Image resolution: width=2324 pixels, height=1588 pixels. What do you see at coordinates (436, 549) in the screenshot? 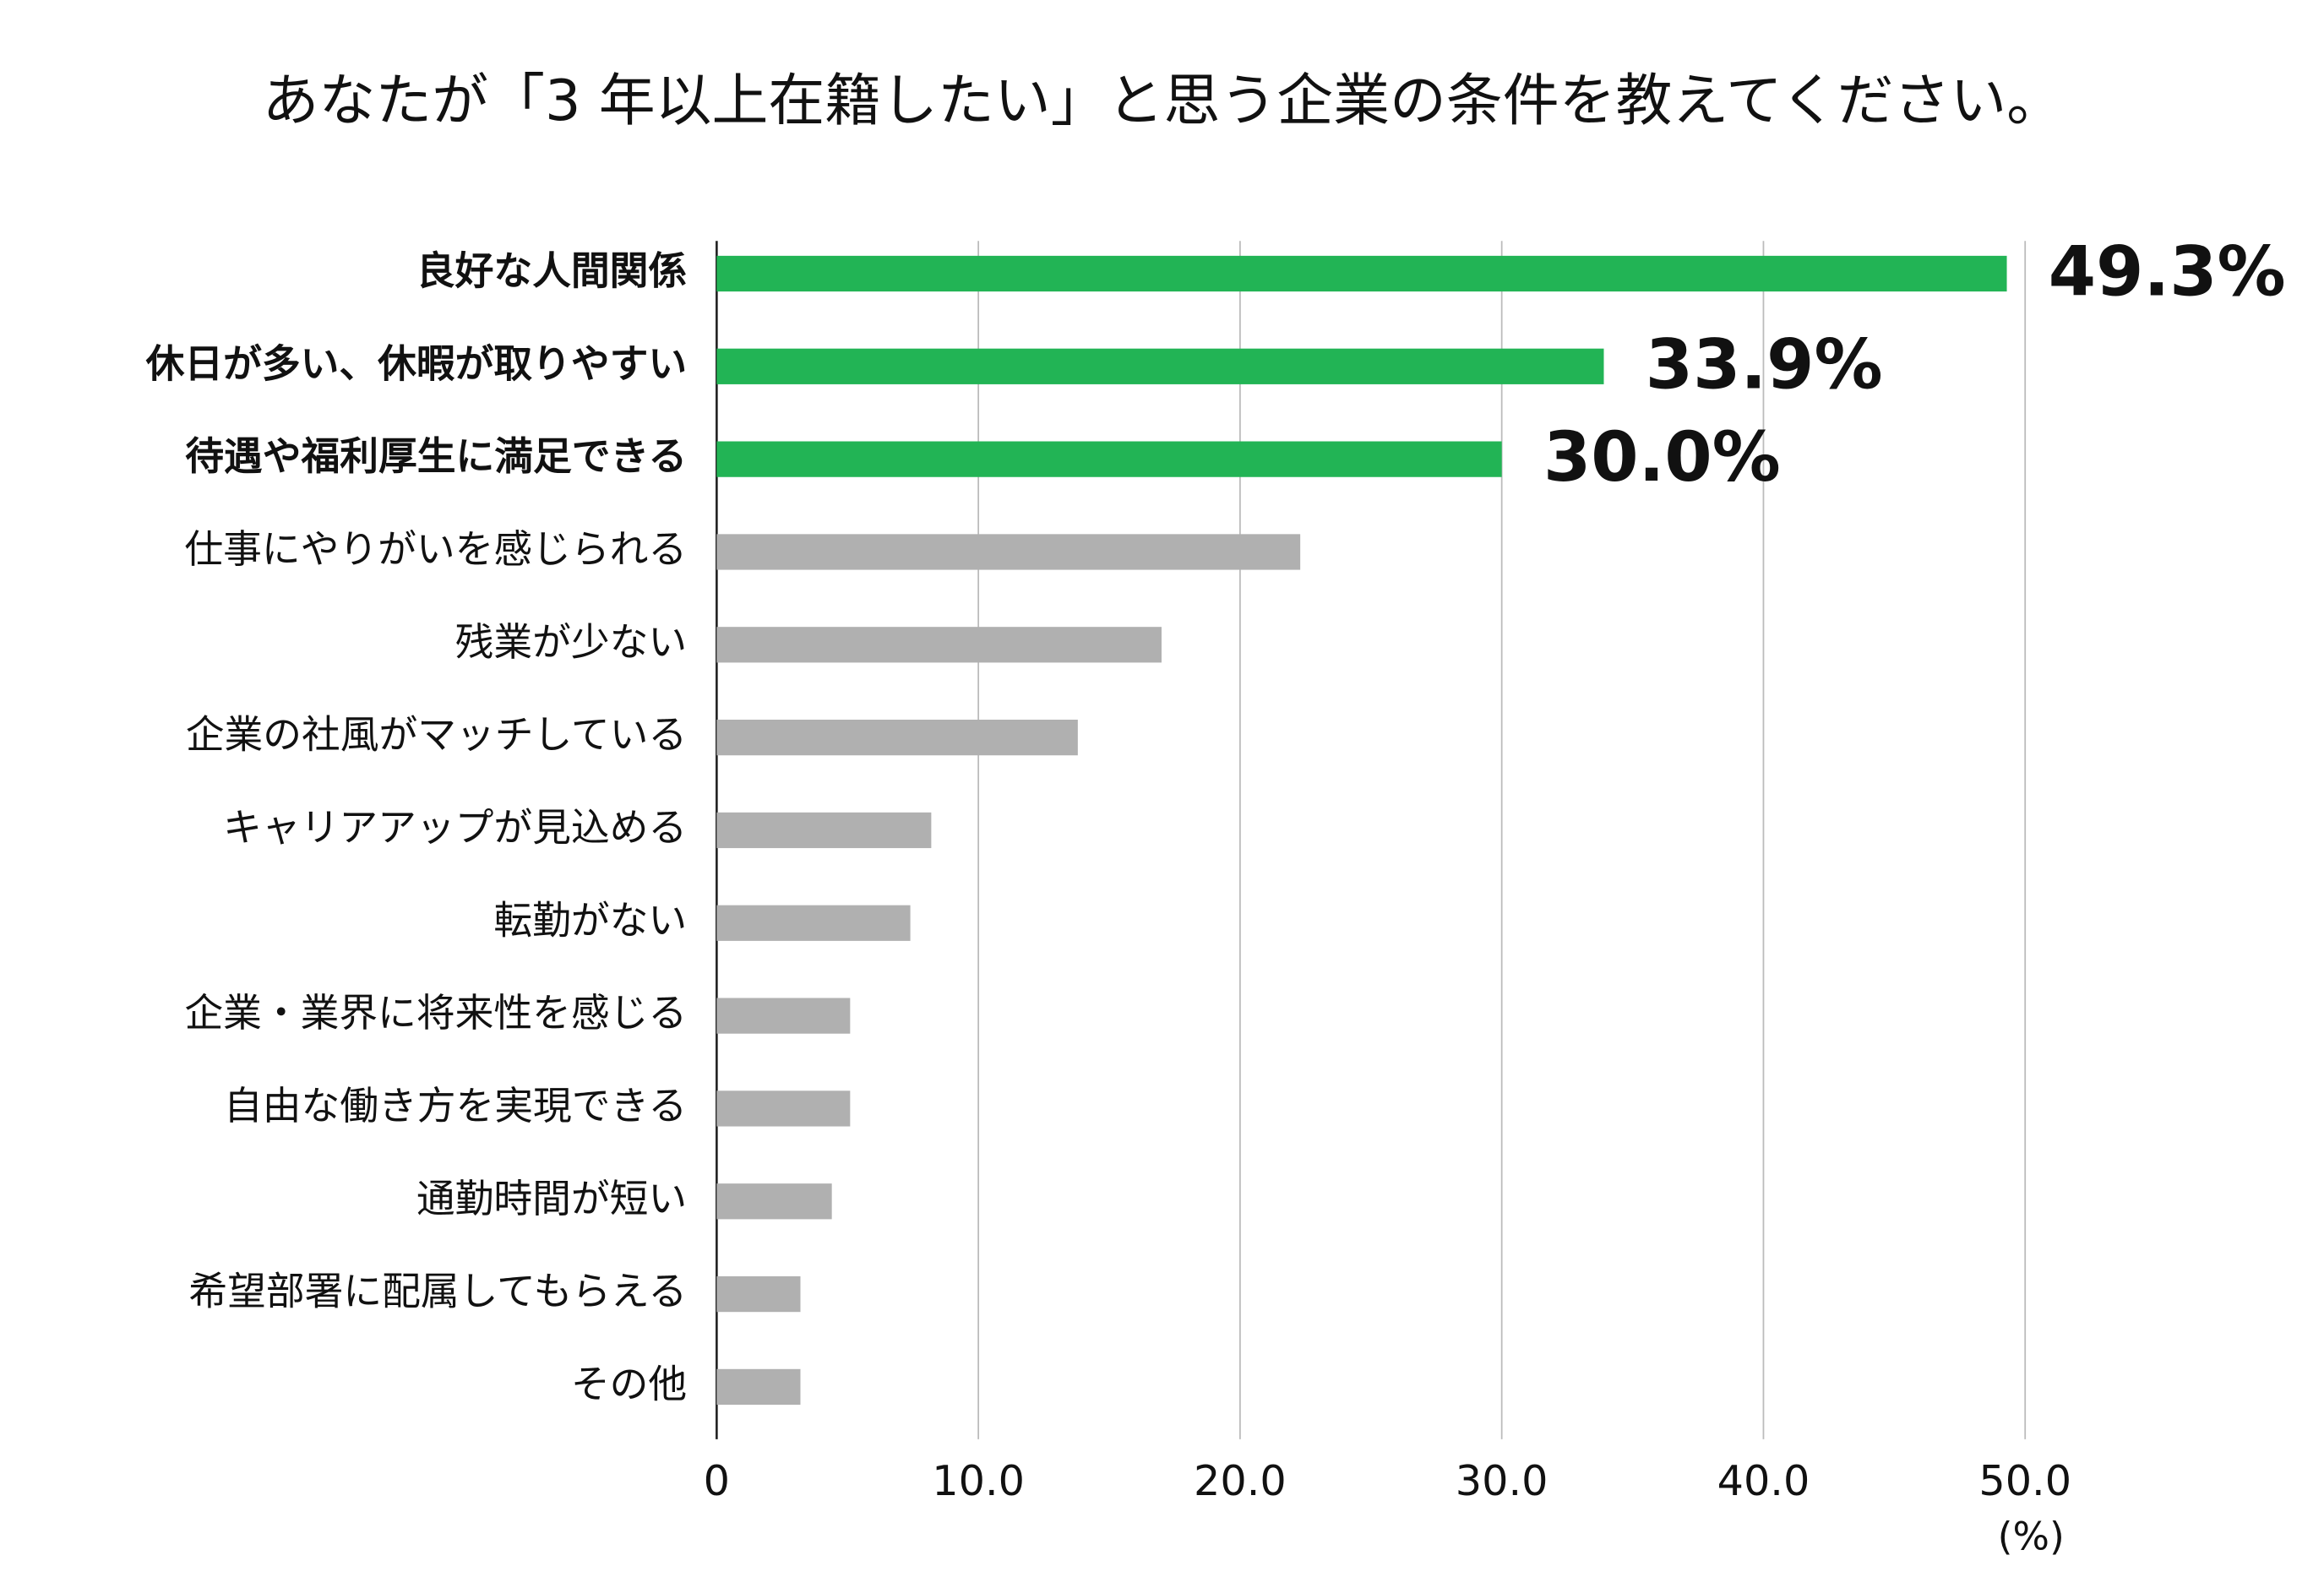
I see `y-tick-label: 仕事にやりがいを感じられる` at bounding box center [436, 549].